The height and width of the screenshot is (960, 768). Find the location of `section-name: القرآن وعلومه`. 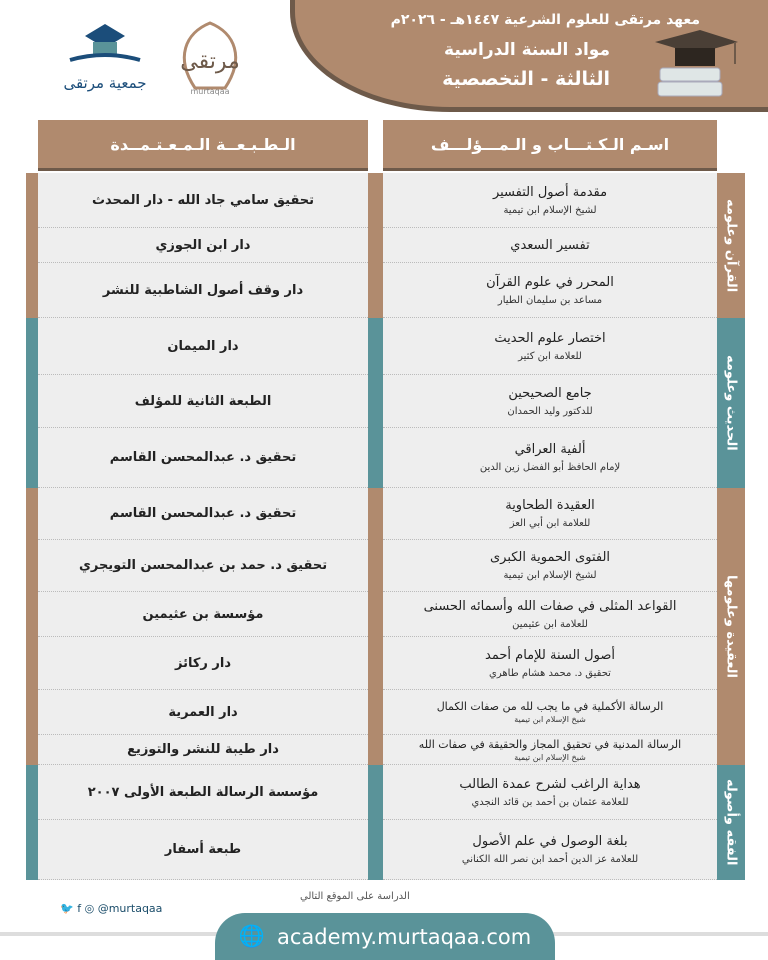

section-name: القرآن وعلومه is located at coordinates (731, 245).